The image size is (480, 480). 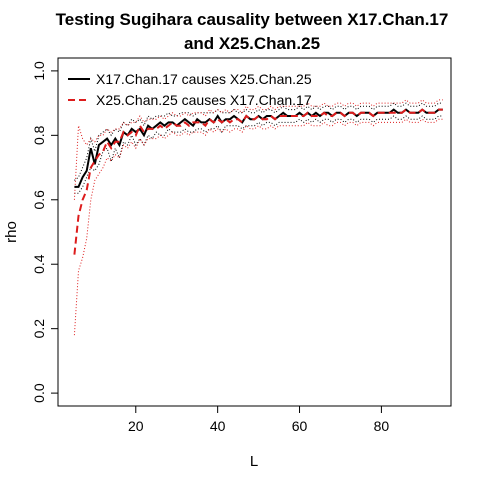 I want to click on y-axis: 0.0 0.2 0.4 0.6 0.8 1.0, so click(x=45, y=232).